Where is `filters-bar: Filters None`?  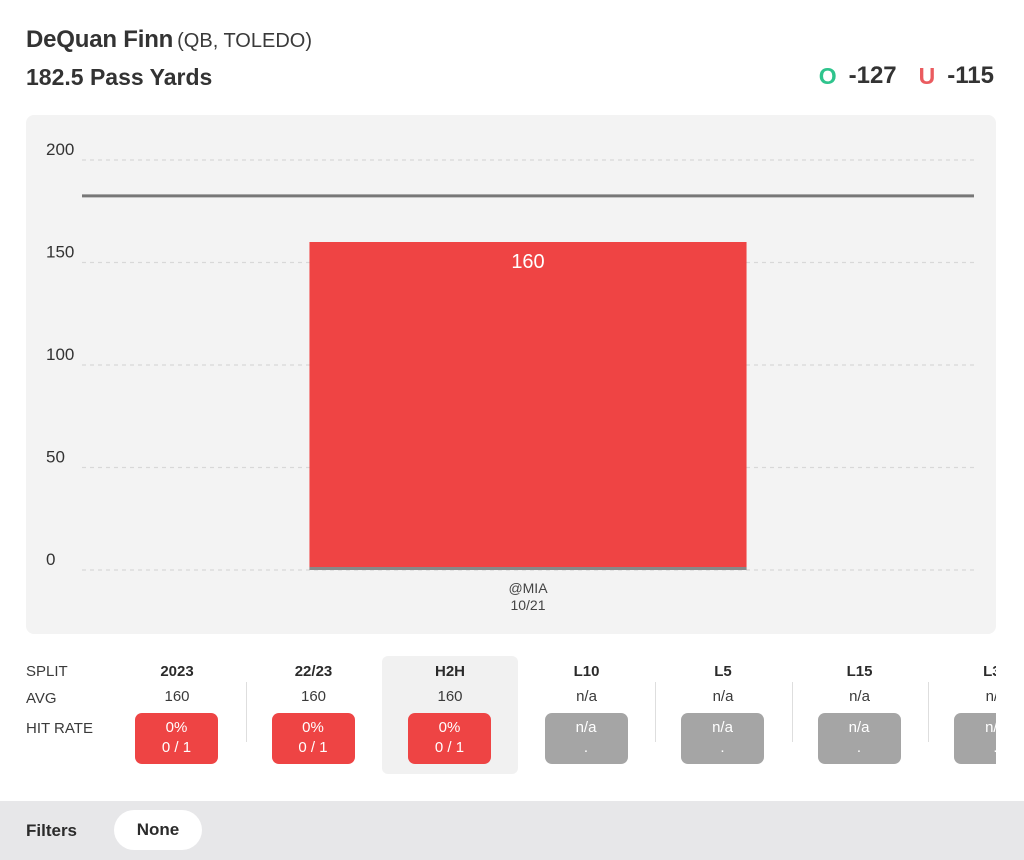 filters-bar: Filters None is located at coordinates (512, 830).